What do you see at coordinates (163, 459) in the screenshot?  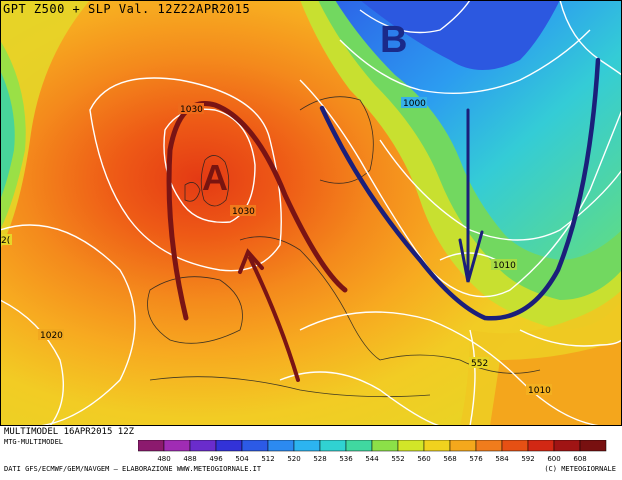 I see `legend-label: 480` at bounding box center [163, 459].